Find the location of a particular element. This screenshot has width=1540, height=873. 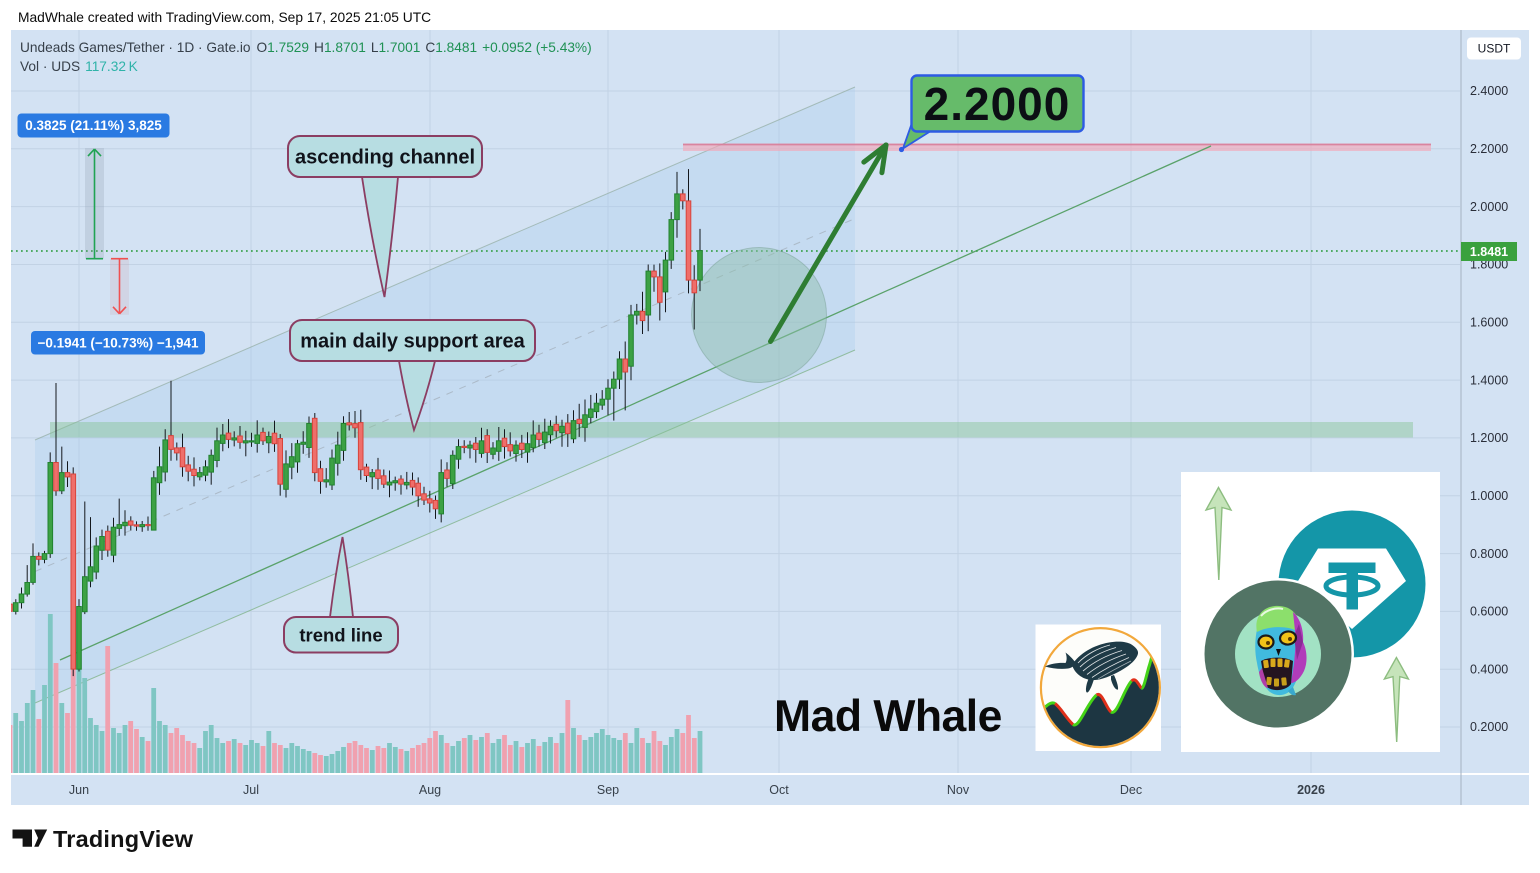

svg-text: Jun is located at coordinates (79, 790).